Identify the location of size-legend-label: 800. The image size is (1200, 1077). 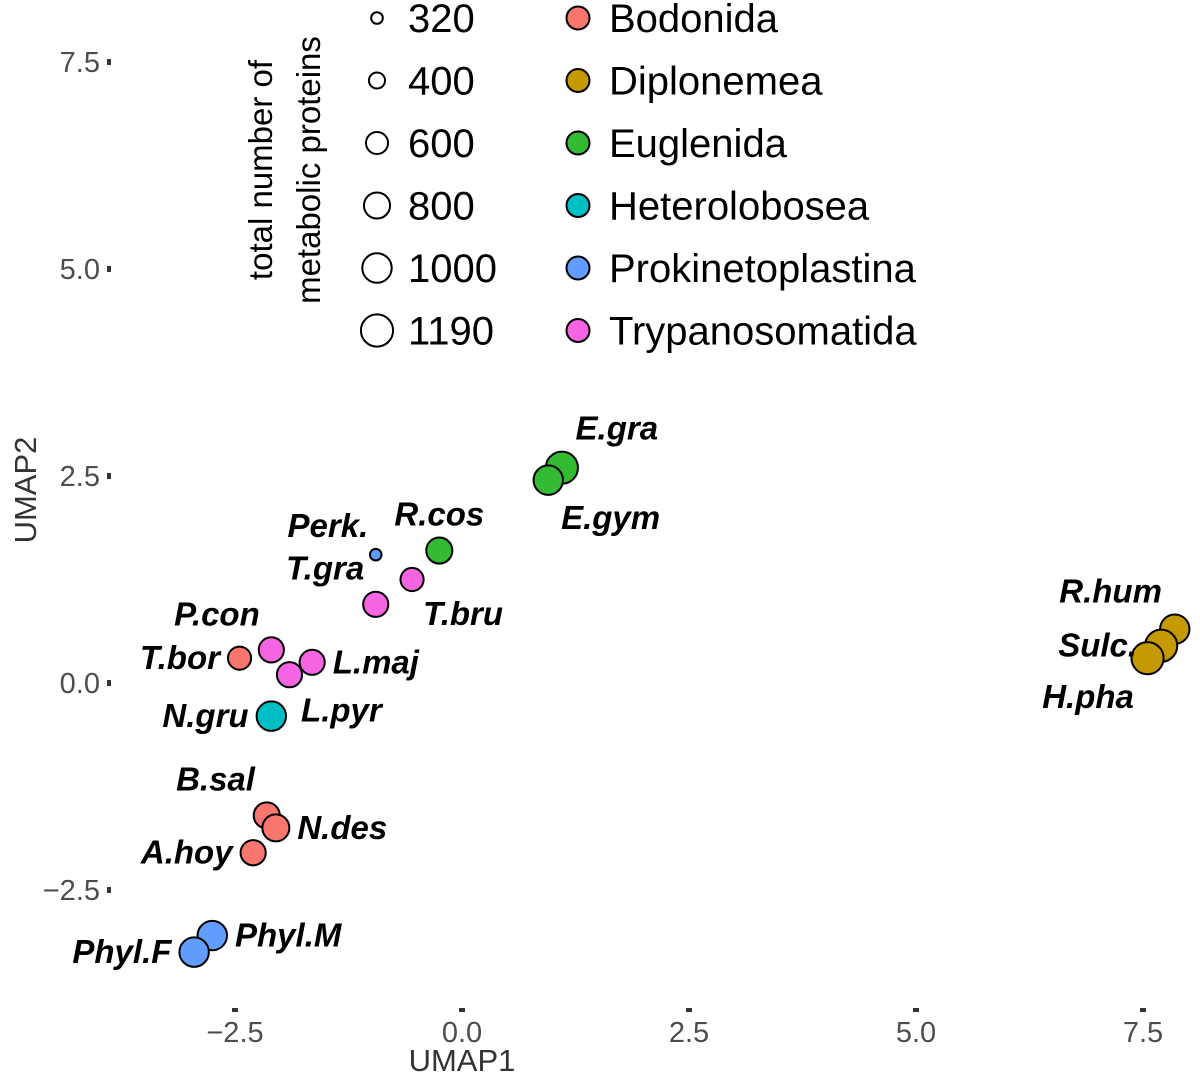
(441, 207).